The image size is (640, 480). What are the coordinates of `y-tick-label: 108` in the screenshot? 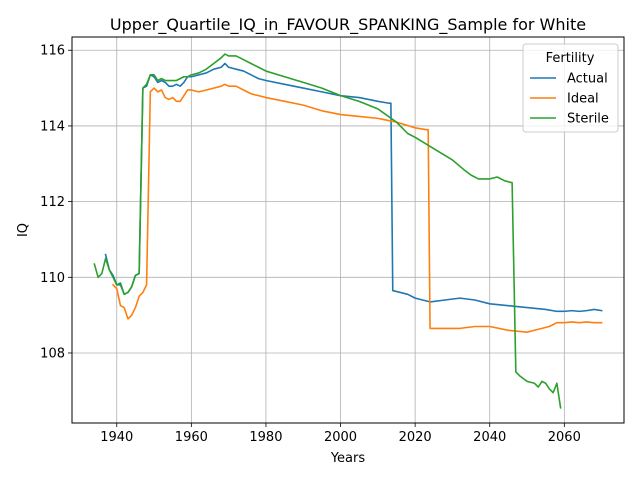 It's located at (52, 353).